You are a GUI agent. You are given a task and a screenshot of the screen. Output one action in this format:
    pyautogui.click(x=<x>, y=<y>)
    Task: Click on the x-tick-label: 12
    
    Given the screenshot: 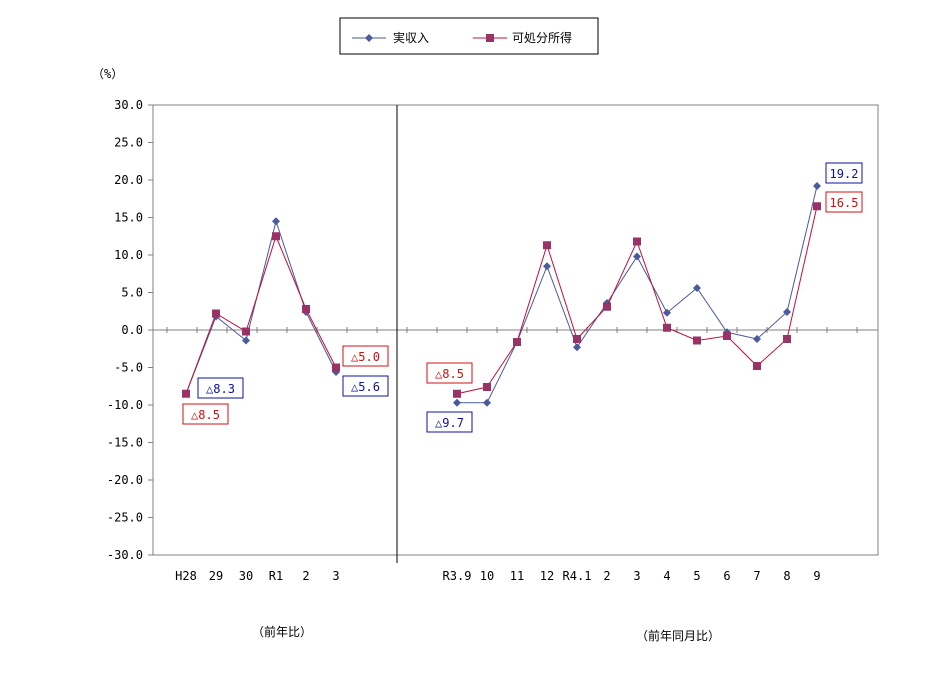 What is the action you would take?
    pyautogui.click(x=547, y=576)
    